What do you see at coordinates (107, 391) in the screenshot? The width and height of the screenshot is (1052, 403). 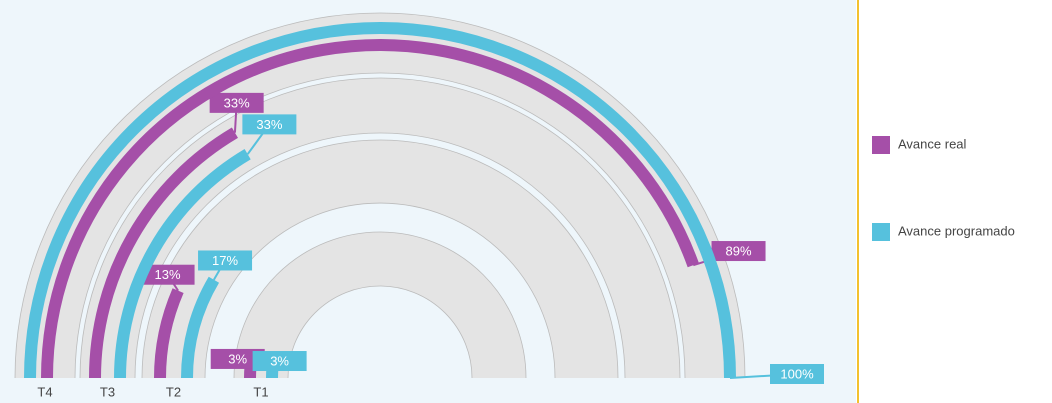 I see `category-label: T3` at bounding box center [107, 391].